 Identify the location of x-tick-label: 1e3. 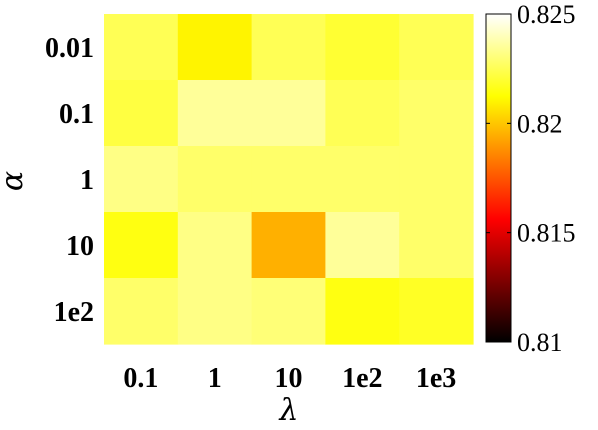
(436, 378).